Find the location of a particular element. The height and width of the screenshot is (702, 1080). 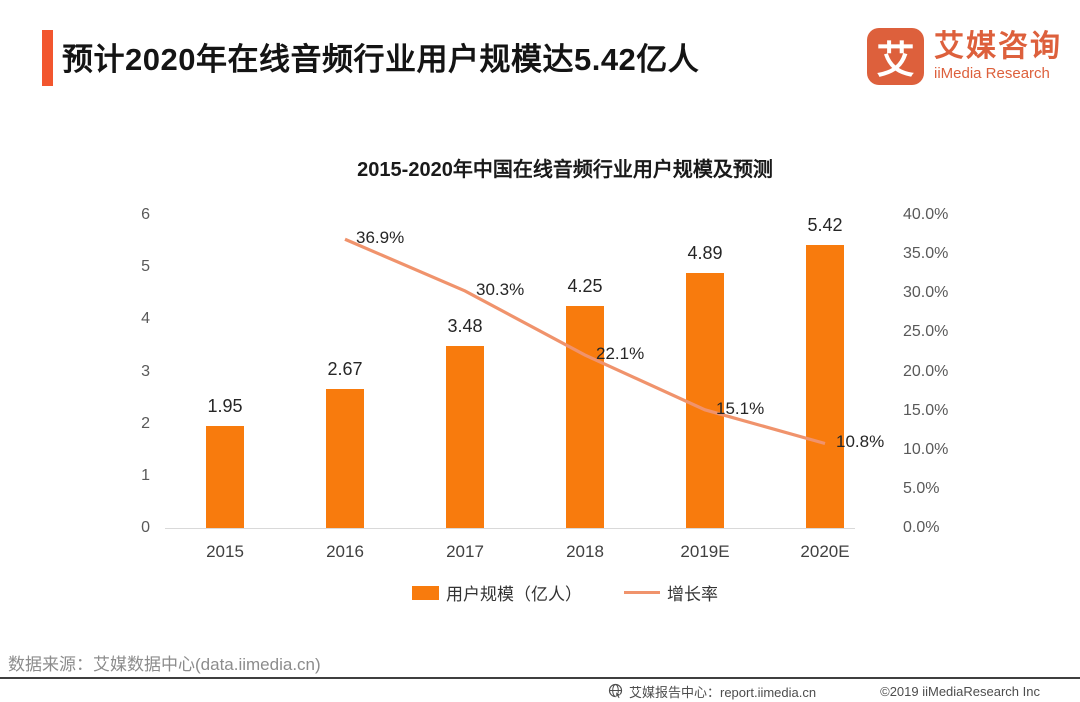

x-axis-category-label: 2016 is located at coordinates (345, 551).